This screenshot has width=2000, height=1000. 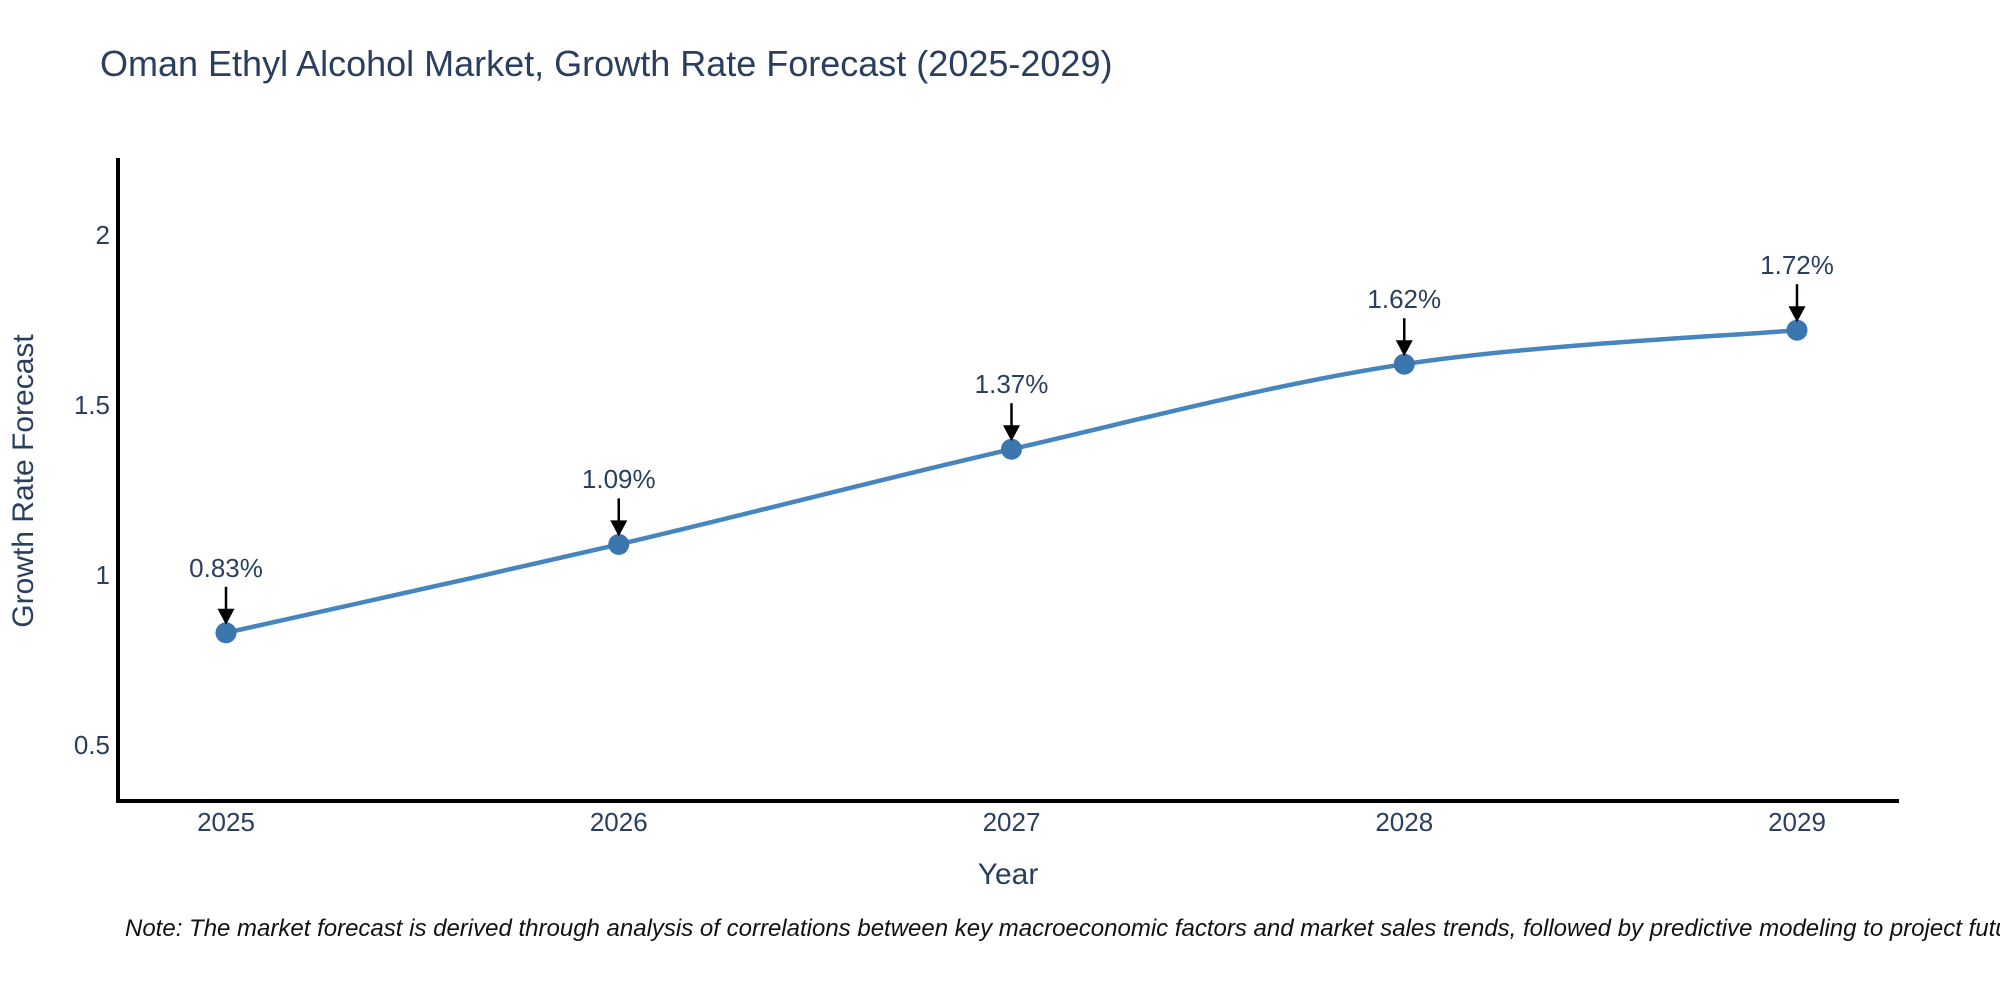 I want to click on x-tick-label: 2025, so click(x=226, y=822).